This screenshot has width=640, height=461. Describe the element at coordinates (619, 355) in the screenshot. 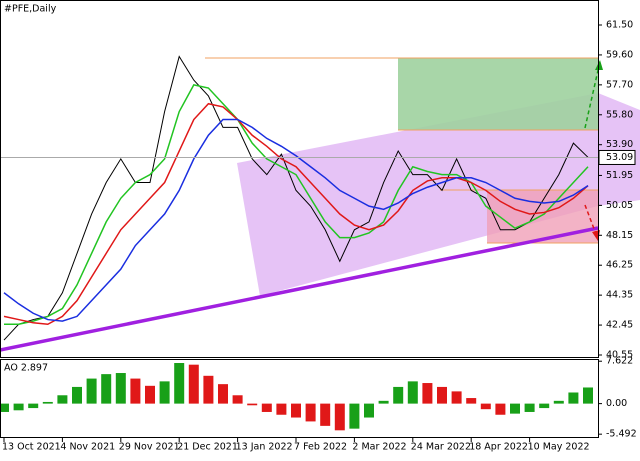

I see `y-tick-label: 40.55` at that location.